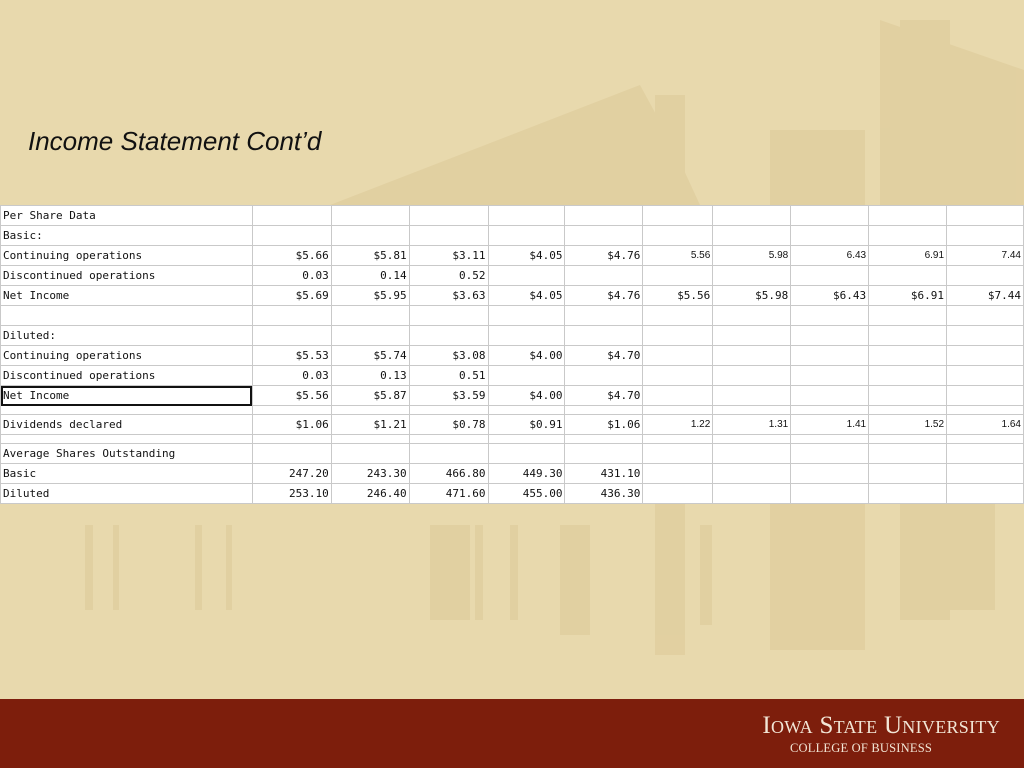 This screenshot has width=1024, height=768. I want to click on row-label-cell: Basic:, so click(126, 235).